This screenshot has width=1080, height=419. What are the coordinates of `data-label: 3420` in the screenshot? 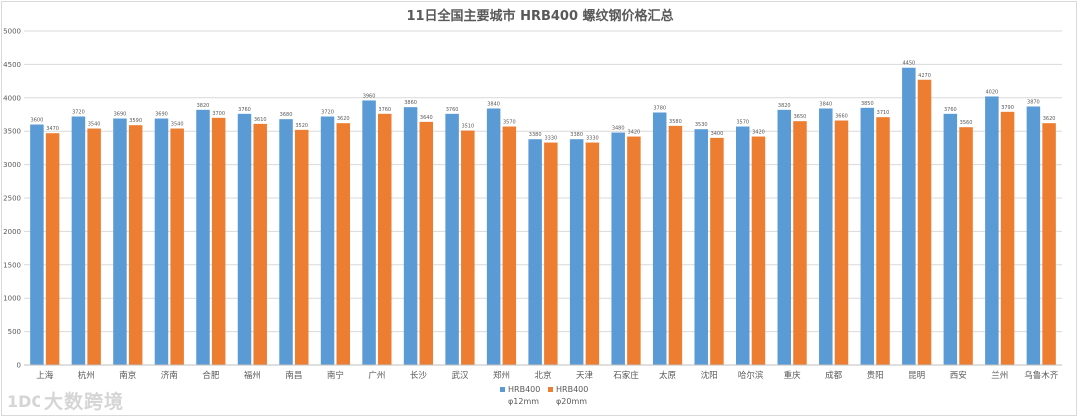 It's located at (758, 133).